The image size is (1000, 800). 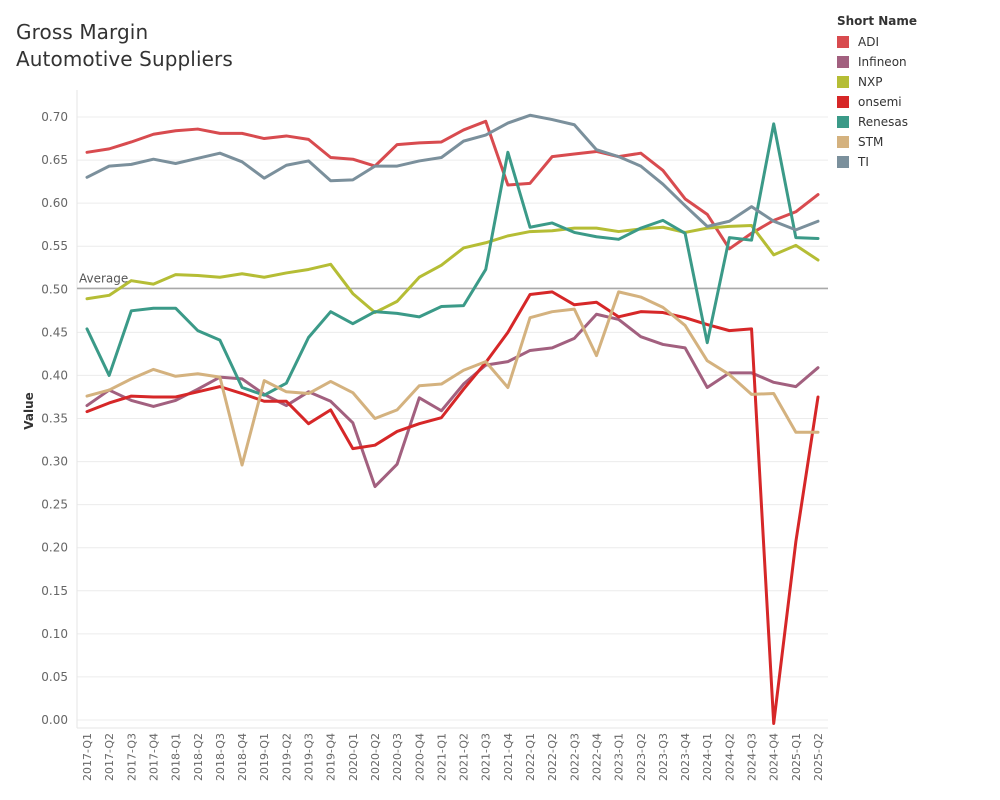 What do you see at coordinates (917, 62) in the screenshot?
I see `legend-item-infineon: Infineon` at bounding box center [917, 62].